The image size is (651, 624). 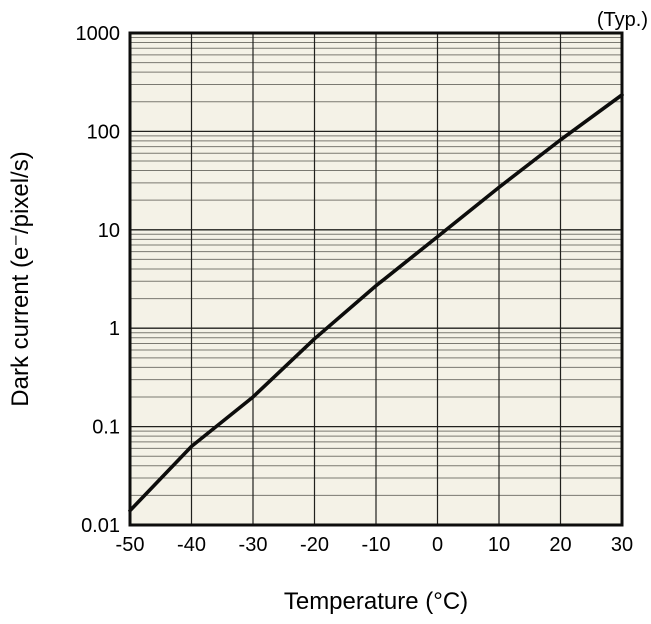 I want to click on x-tick-label: 30, so click(x=622, y=545).